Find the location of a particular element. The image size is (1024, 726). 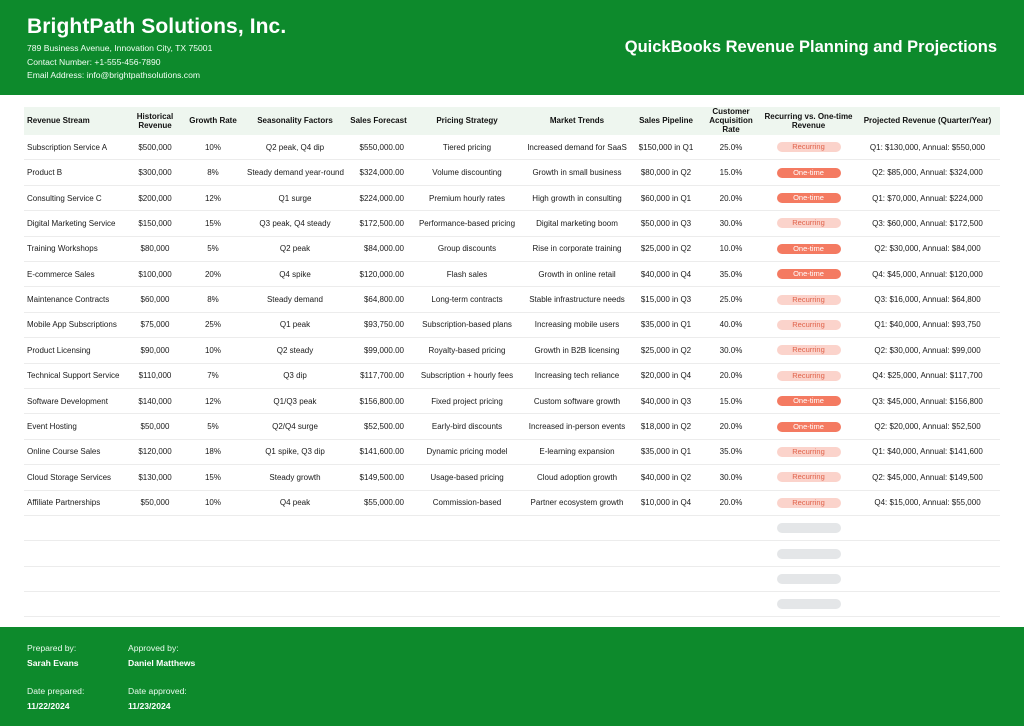

cell-historical-revenue: $150,000 is located at coordinates (155, 223).